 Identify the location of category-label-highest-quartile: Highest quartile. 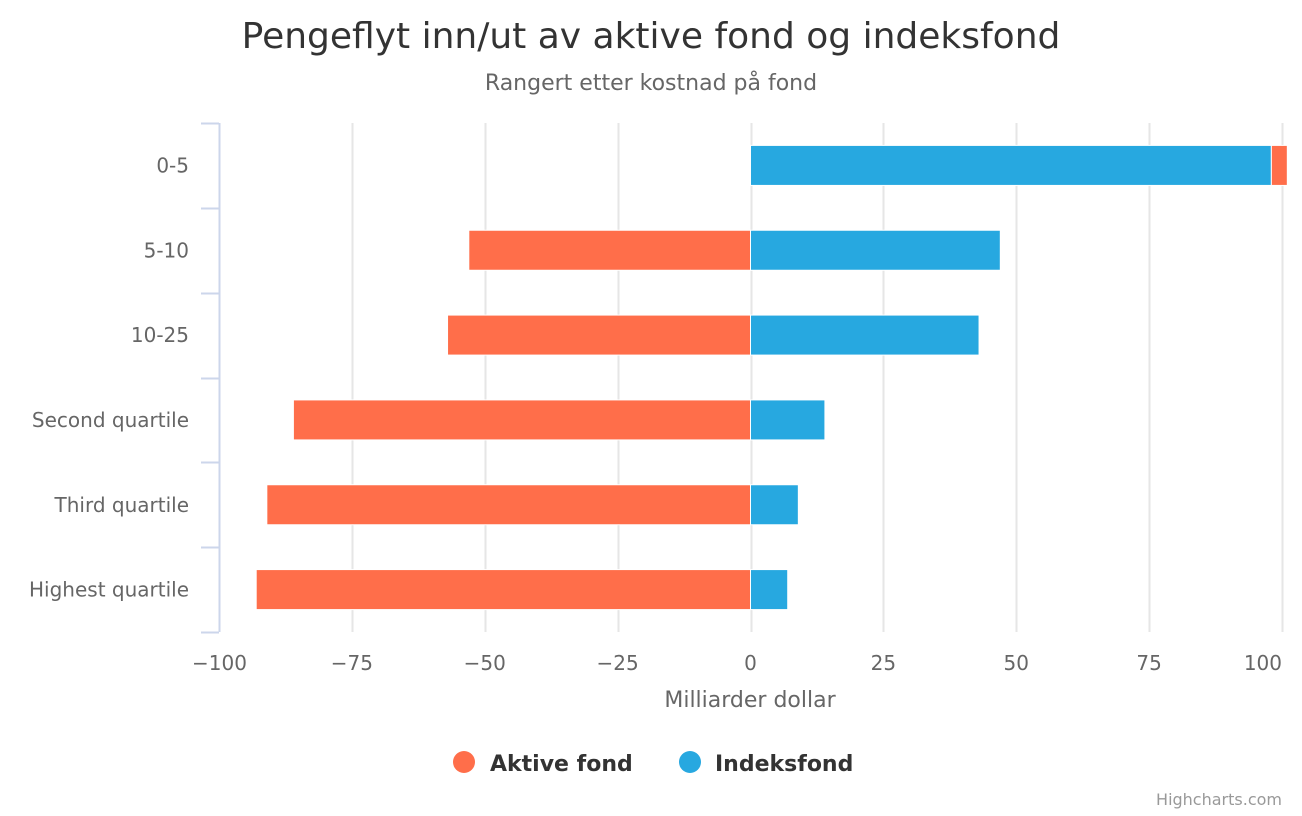
(109, 590).